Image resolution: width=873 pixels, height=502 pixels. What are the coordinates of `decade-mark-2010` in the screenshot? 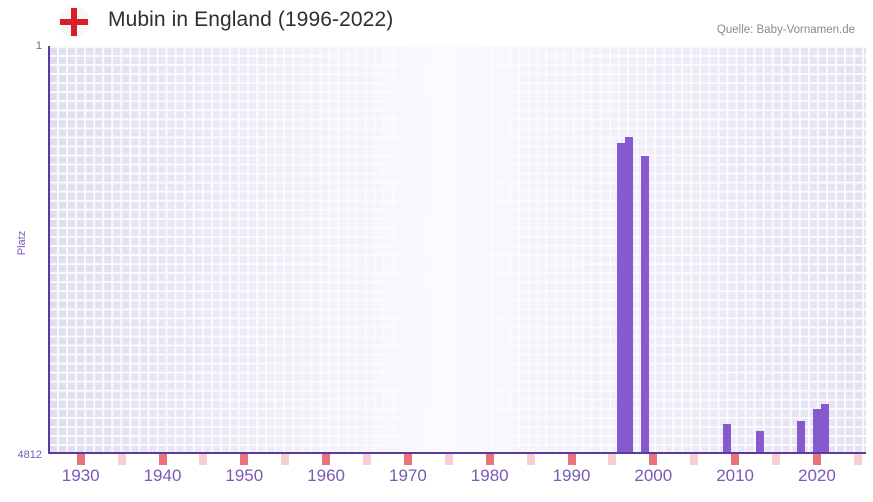 It's located at (735, 459).